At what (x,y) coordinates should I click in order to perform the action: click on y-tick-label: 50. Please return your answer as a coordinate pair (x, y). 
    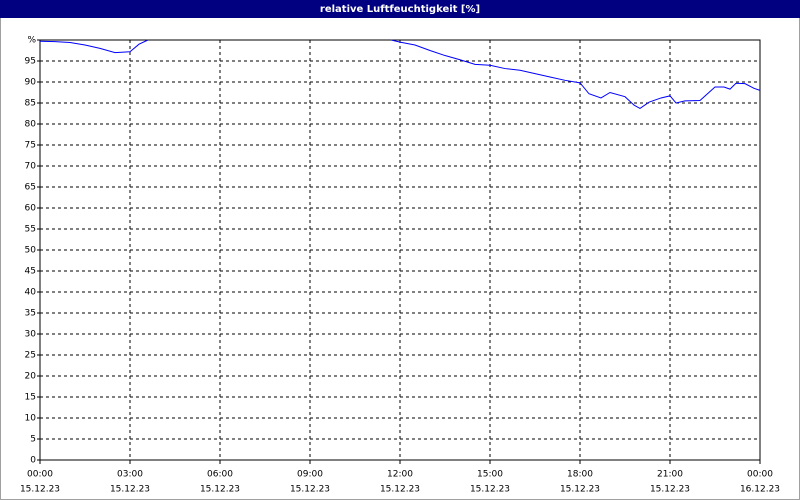
    Looking at the image, I should click on (31, 251).